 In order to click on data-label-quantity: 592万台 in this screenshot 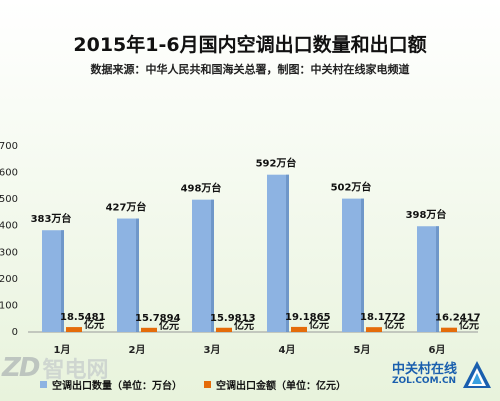, I will do `click(276, 163)`.